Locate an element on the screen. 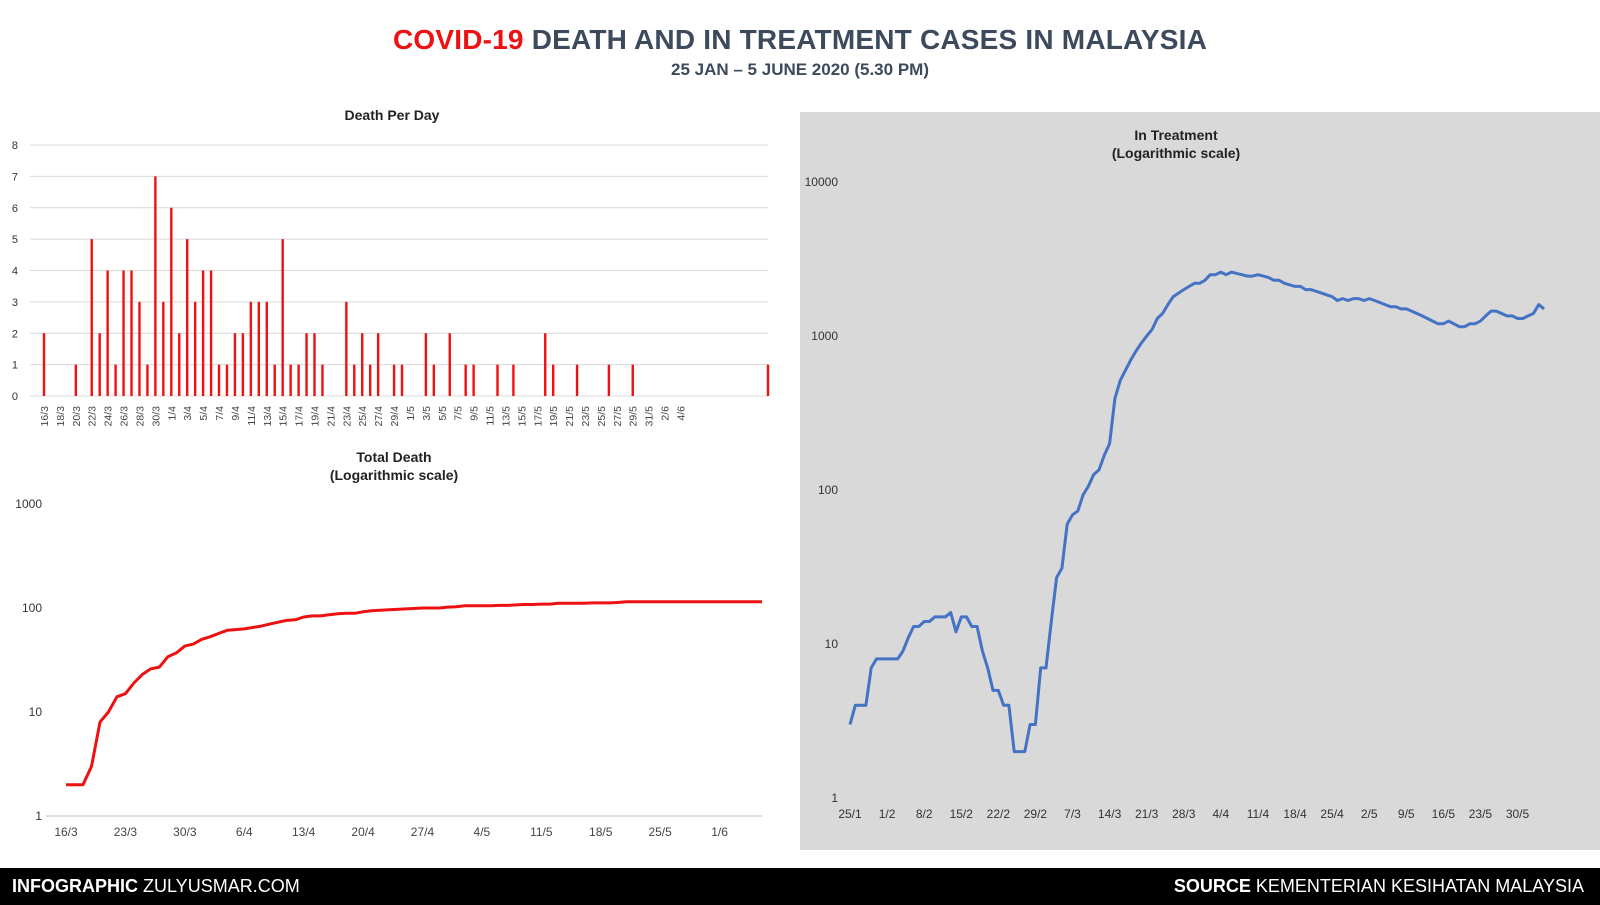  footer-credit-text: ZULYUSMAR.COM is located at coordinates (221, 886).